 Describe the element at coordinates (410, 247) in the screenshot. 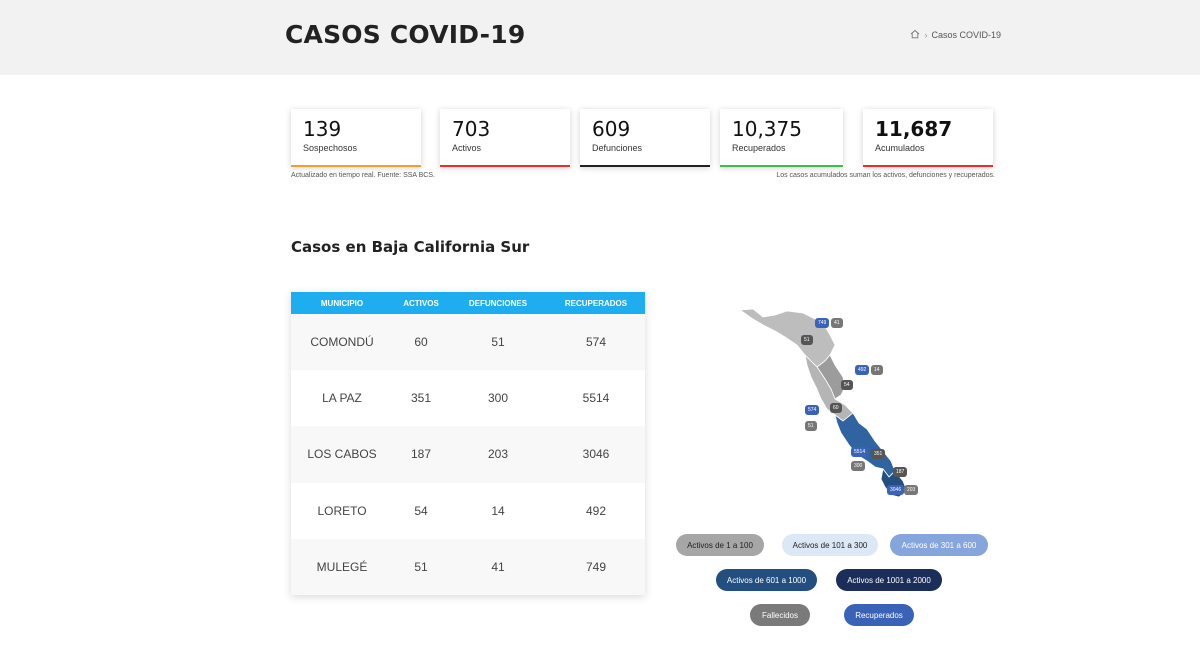

I see `section-title: Casos en Baja California Sur` at that location.